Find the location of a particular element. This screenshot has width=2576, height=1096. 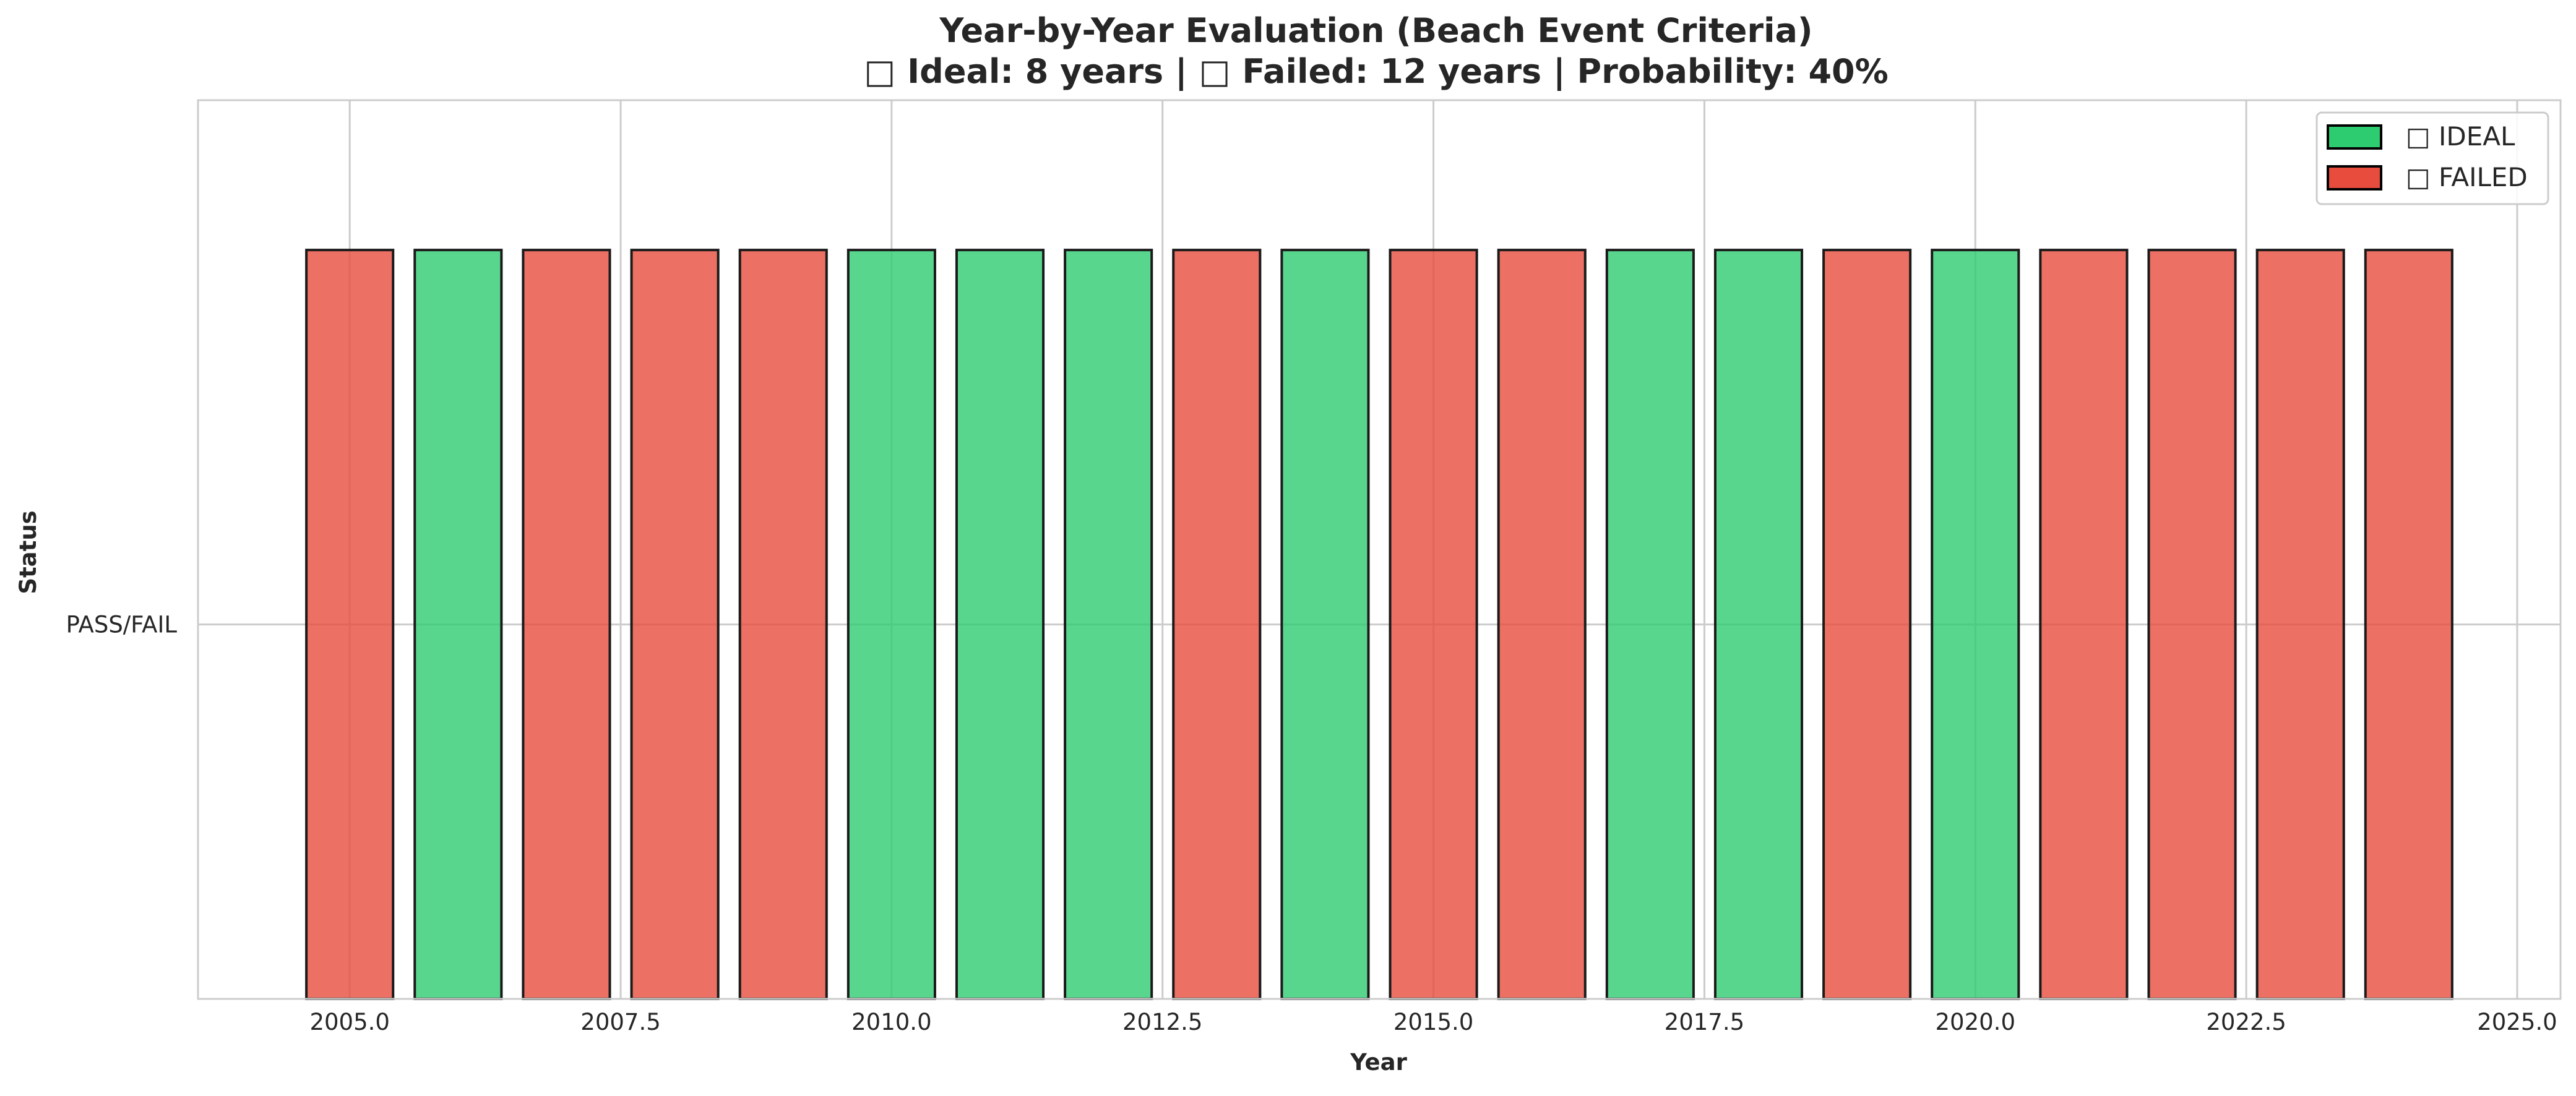

y-axis-label: Status is located at coordinates (28, 552).